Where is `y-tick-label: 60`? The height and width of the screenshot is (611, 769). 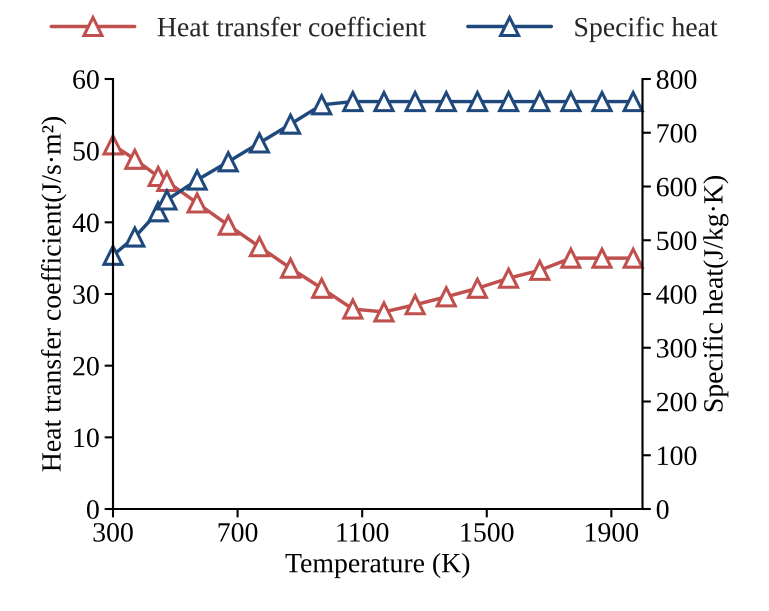
y-tick-label: 60 is located at coordinates (86, 79).